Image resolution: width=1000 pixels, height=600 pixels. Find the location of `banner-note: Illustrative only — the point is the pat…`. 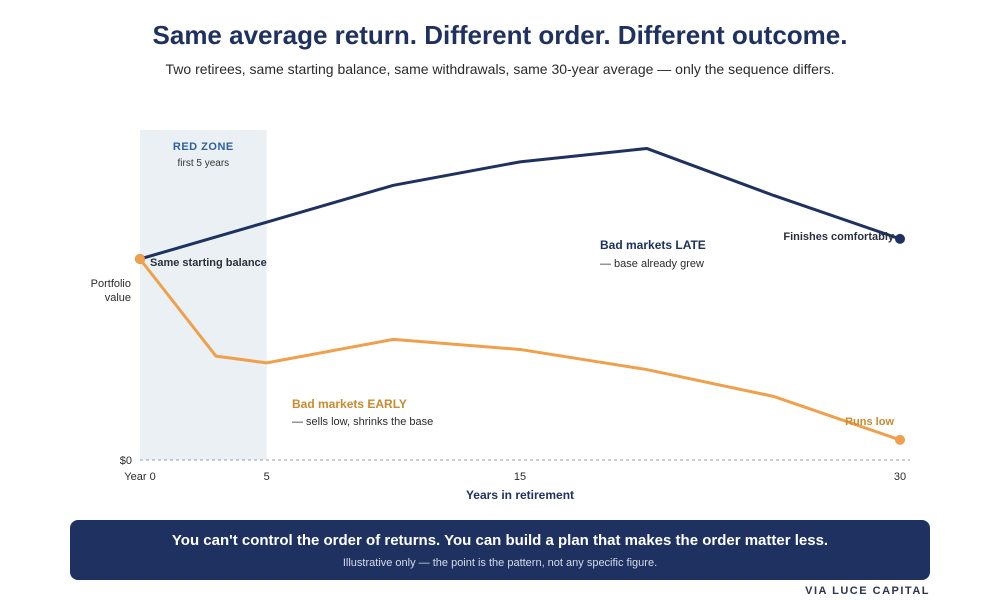

banner-note: Illustrative only — the point is the pat… is located at coordinates (500, 563).